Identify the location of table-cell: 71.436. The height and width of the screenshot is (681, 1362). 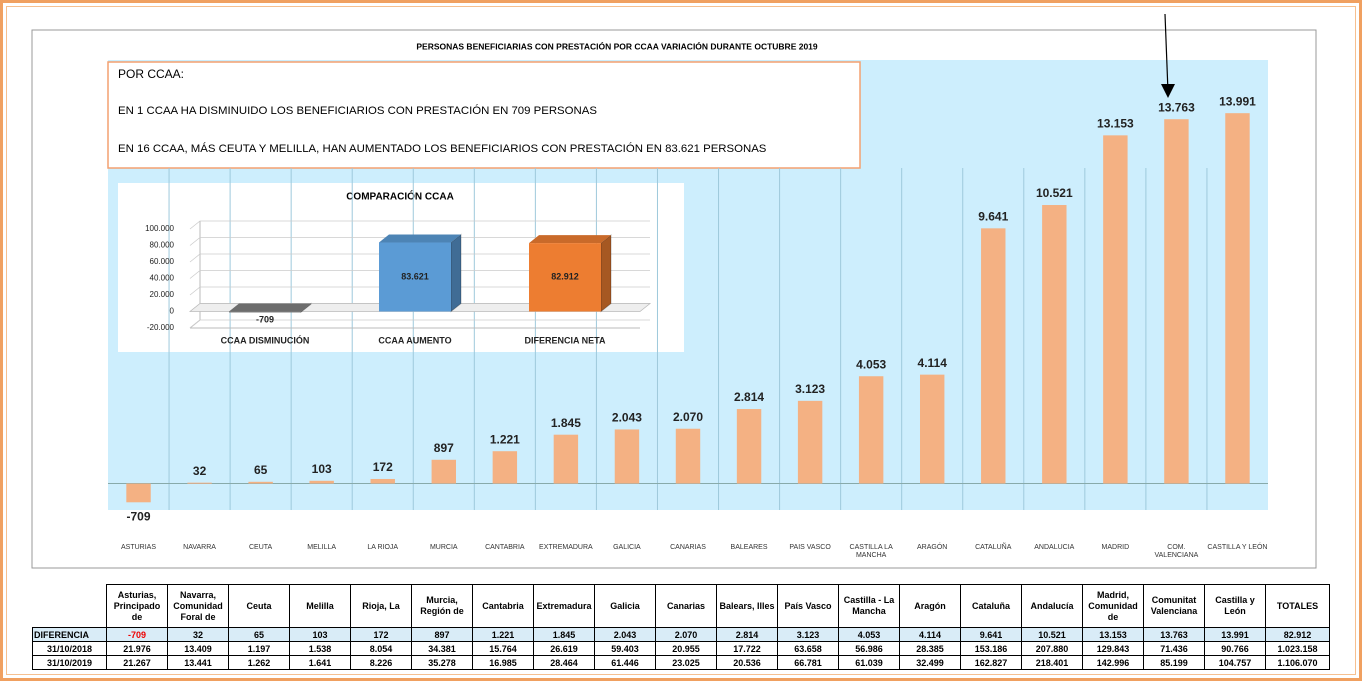
(1174, 648).